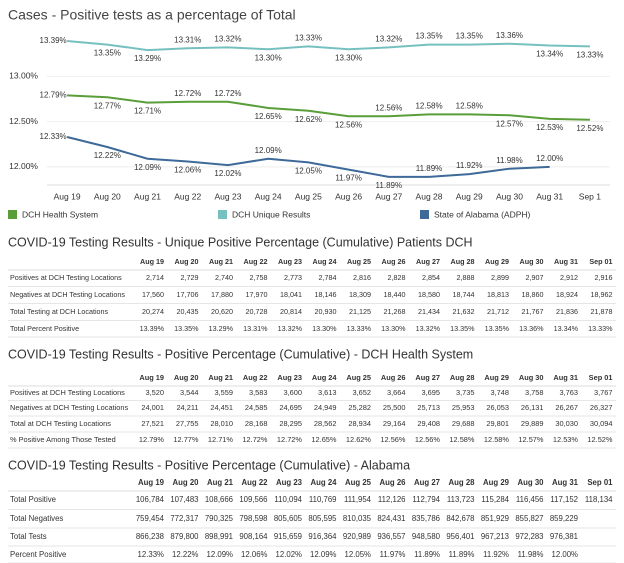  What do you see at coordinates (590, 196) in the screenshot?
I see `x-tick-label: Sep 1` at bounding box center [590, 196].